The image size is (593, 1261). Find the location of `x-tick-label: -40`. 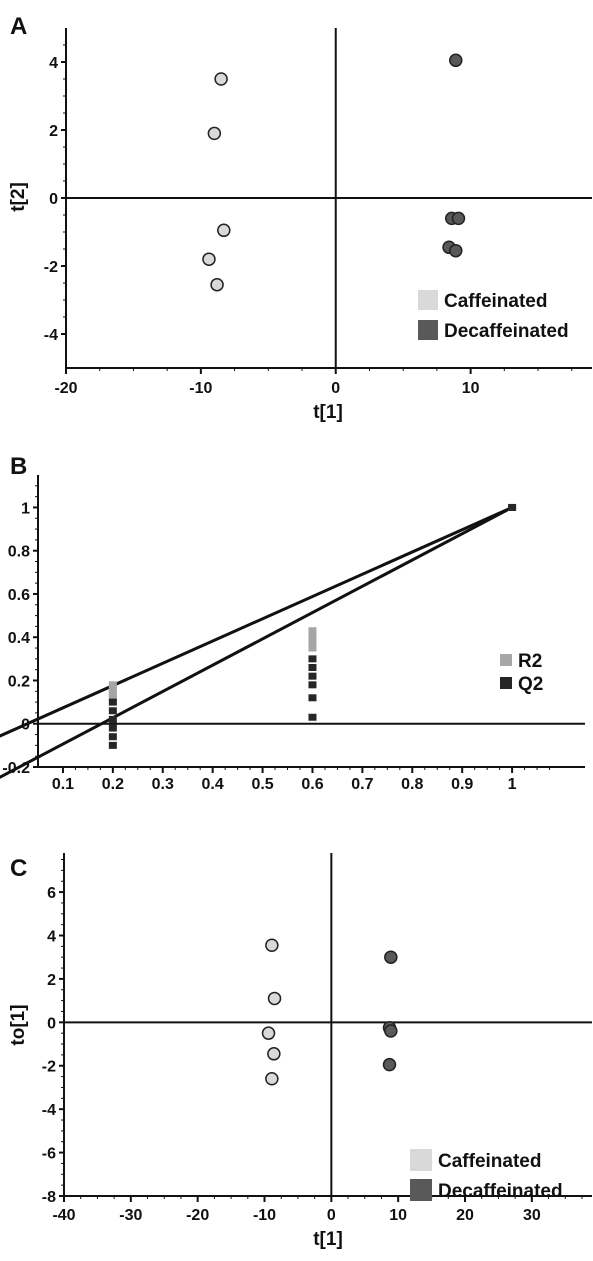

x-tick-label: -40 is located at coordinates (63, 1215).